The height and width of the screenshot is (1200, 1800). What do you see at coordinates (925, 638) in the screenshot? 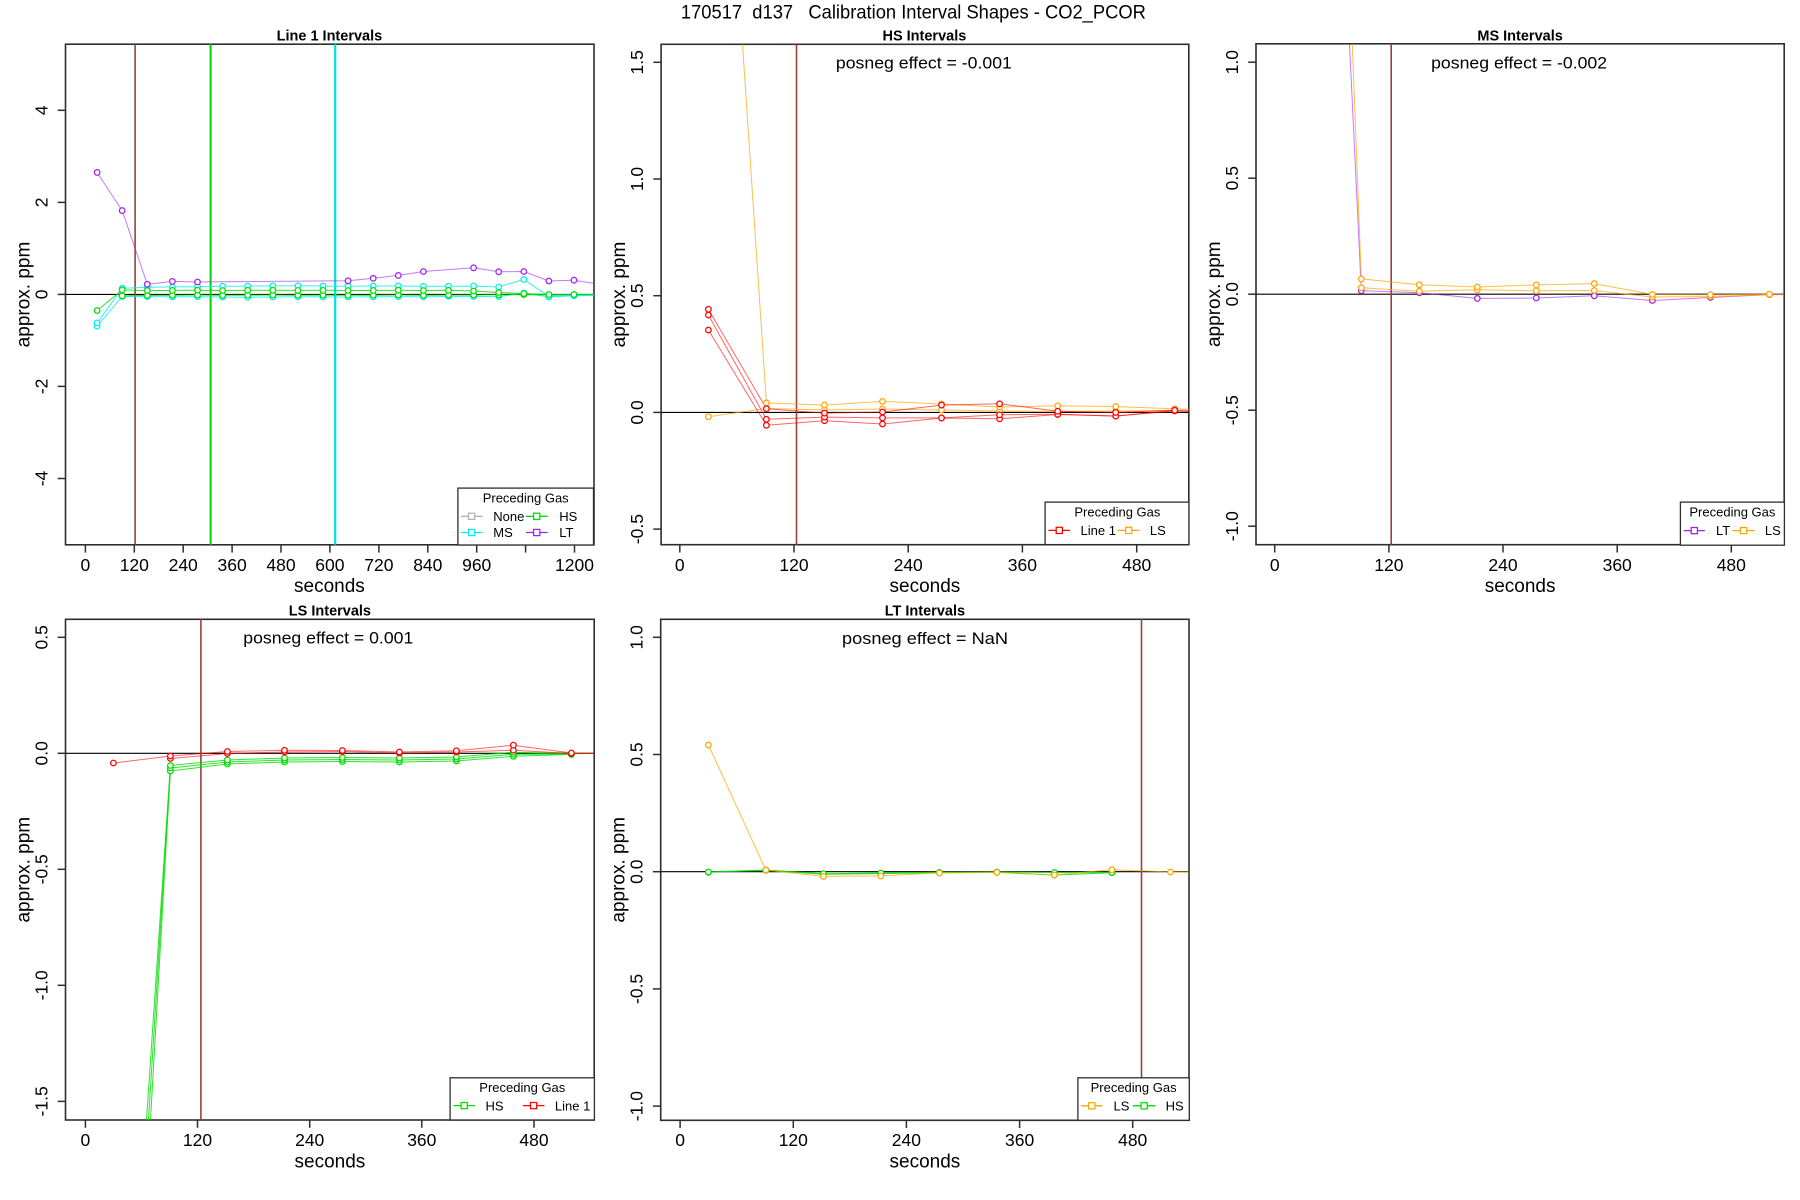
I see `svg-text: posneg effect = NaN` at bounding box center [925, 638].